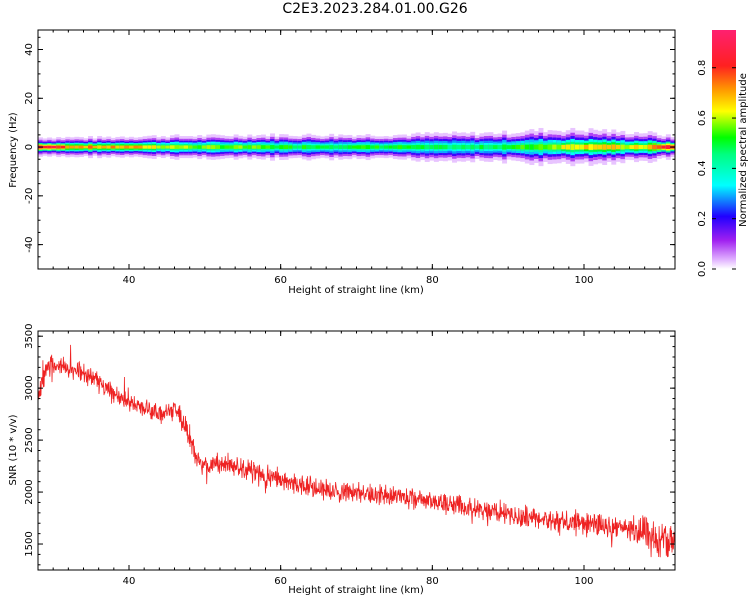 The width and height of the screenshot is (750, 600). I want to click on y-tick-label: 1500, so click(29, 543).